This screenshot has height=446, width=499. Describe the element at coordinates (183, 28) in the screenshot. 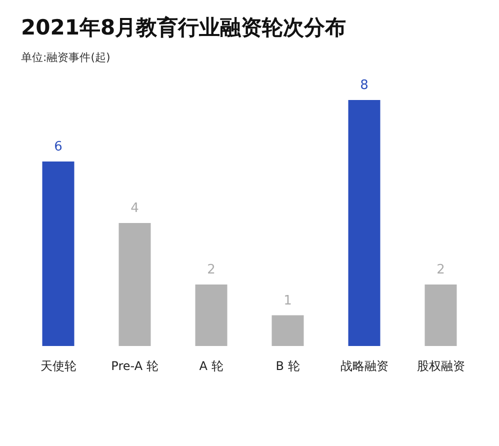

I see `chart-title: 2021年8月教育行业融资轮次分布` at that location.